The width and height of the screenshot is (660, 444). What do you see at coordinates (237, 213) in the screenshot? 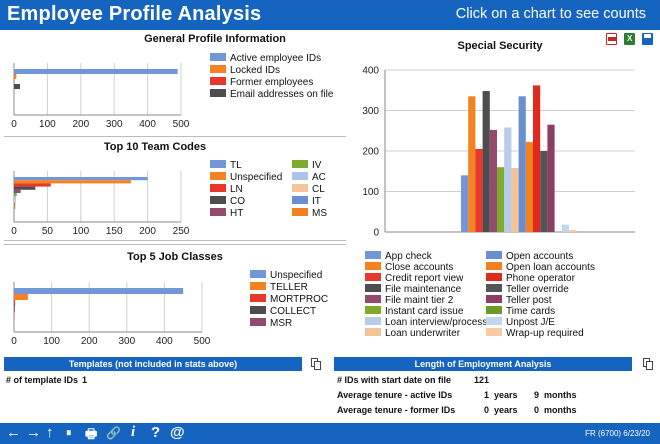
I see `legend-label: HT` at bounding box center [237, 213].